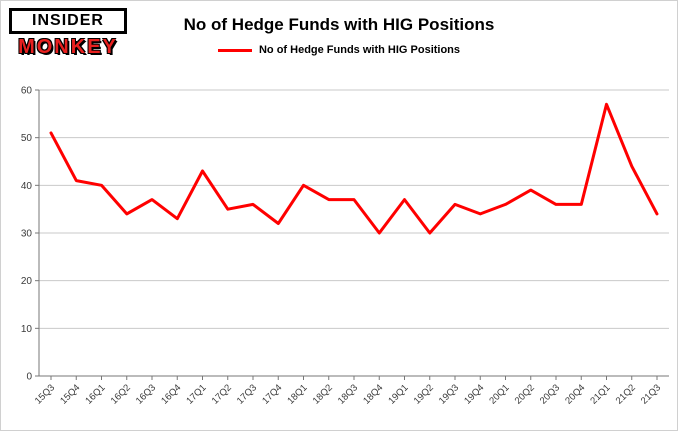 Image resolution: width=678 pixels, height=431 pixels. I want to click on y-tick-label: 50, so click(27, 138).